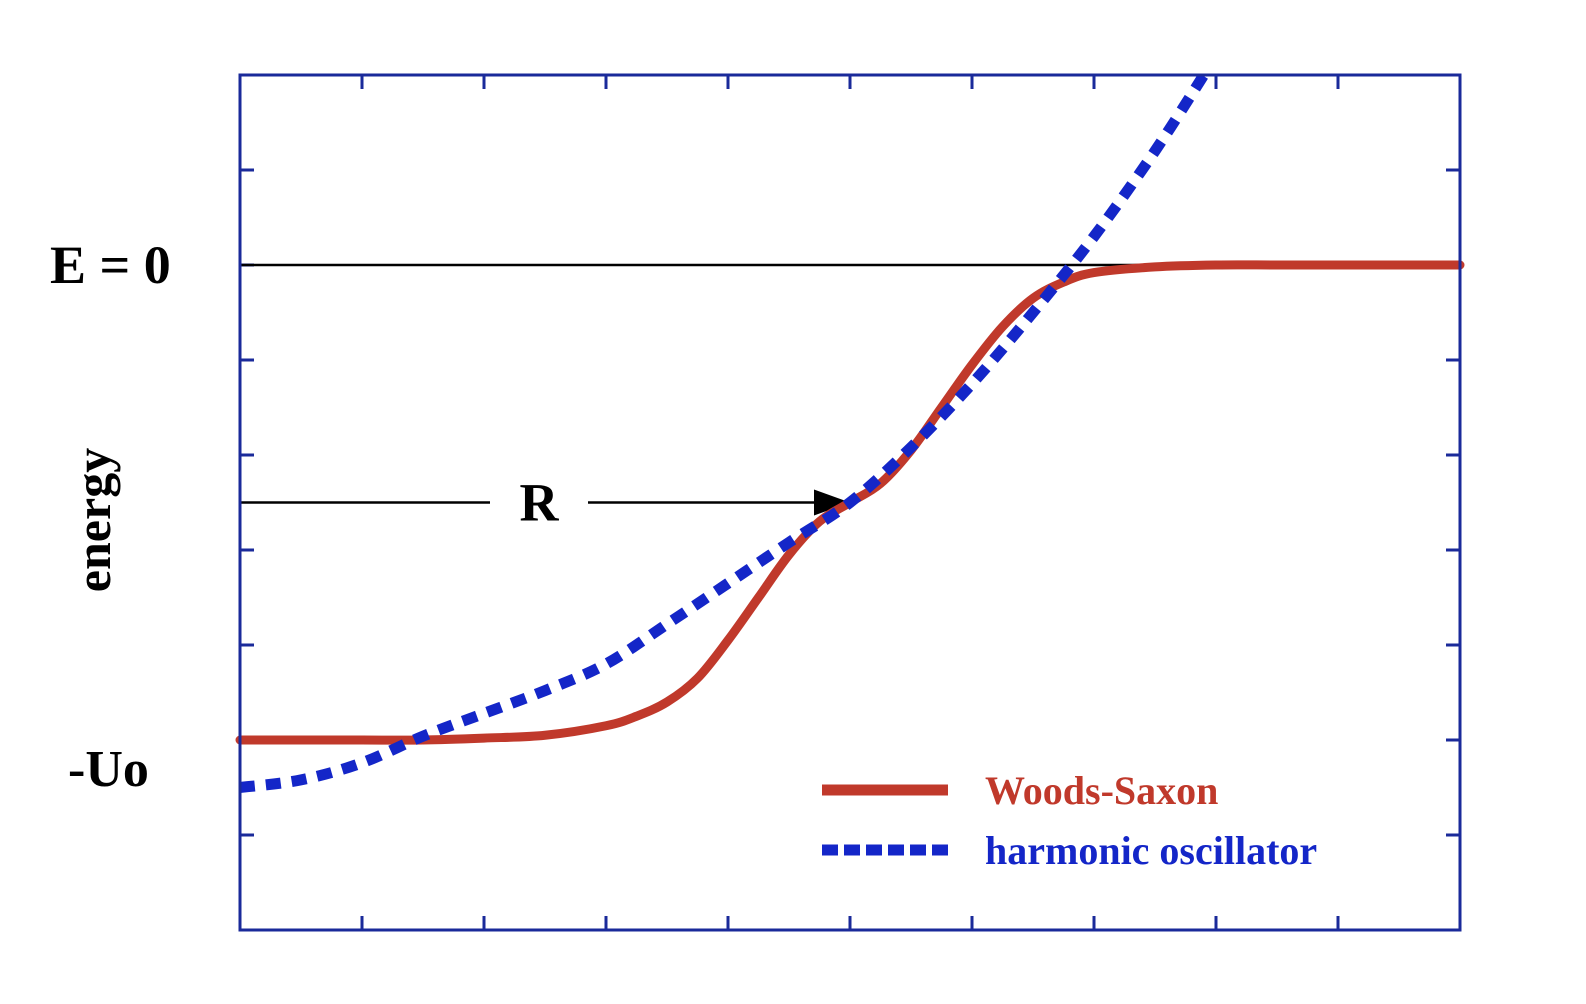 The height and width of the screenshot is (1004, 1586). Describe the element at coordinates (832, 502) in the screenshot. I see `radius-arrowhead` at that location.